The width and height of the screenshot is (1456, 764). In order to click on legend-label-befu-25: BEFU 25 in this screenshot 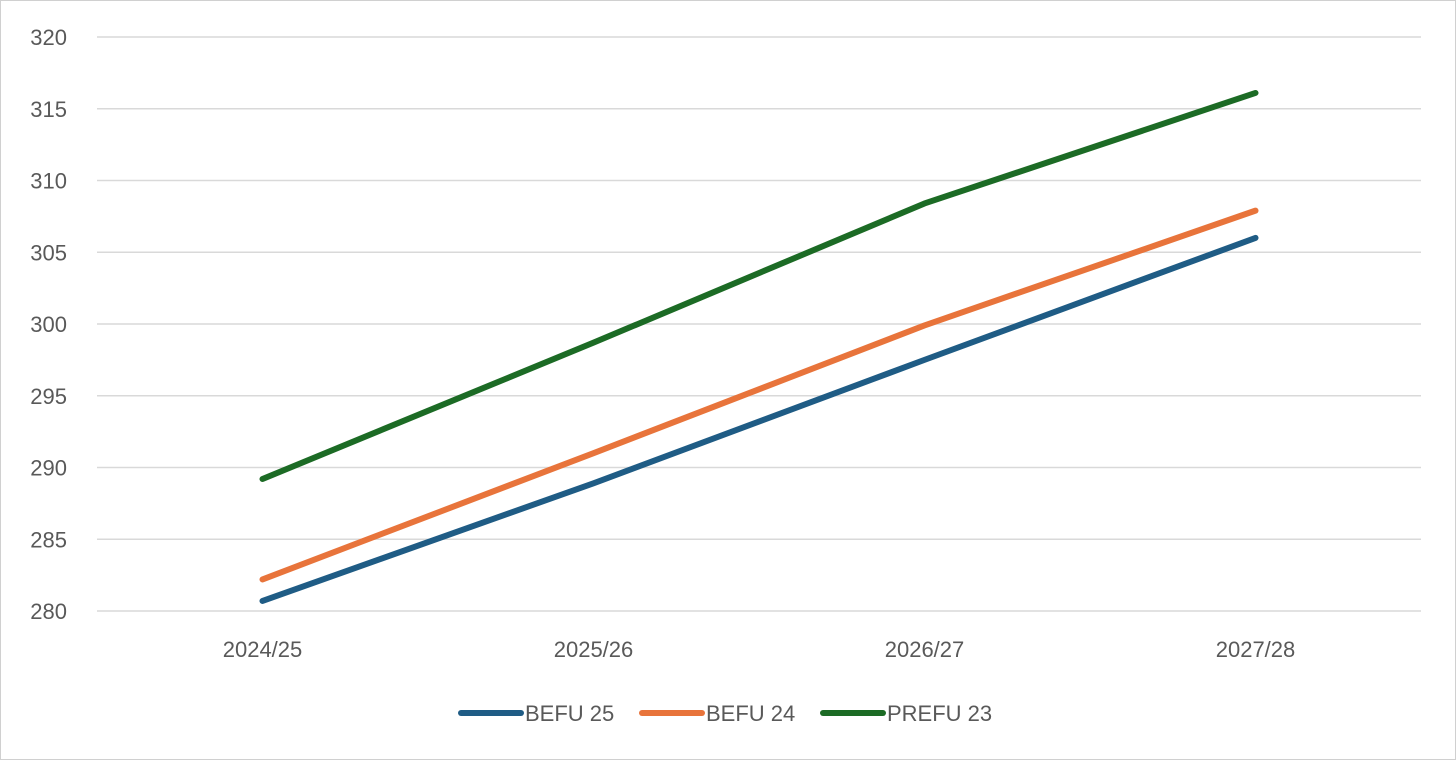, I will do `click(569, 713)`.